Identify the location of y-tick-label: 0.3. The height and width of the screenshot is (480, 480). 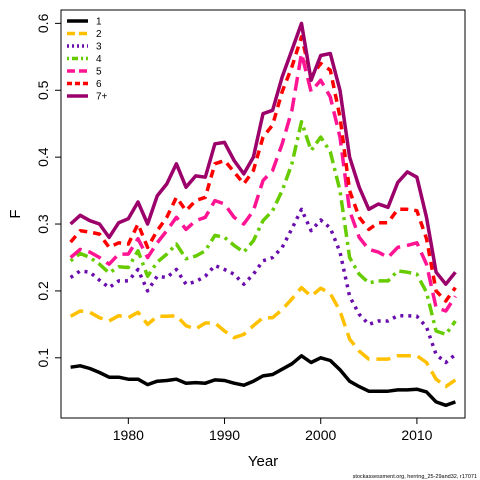
(43, 224).